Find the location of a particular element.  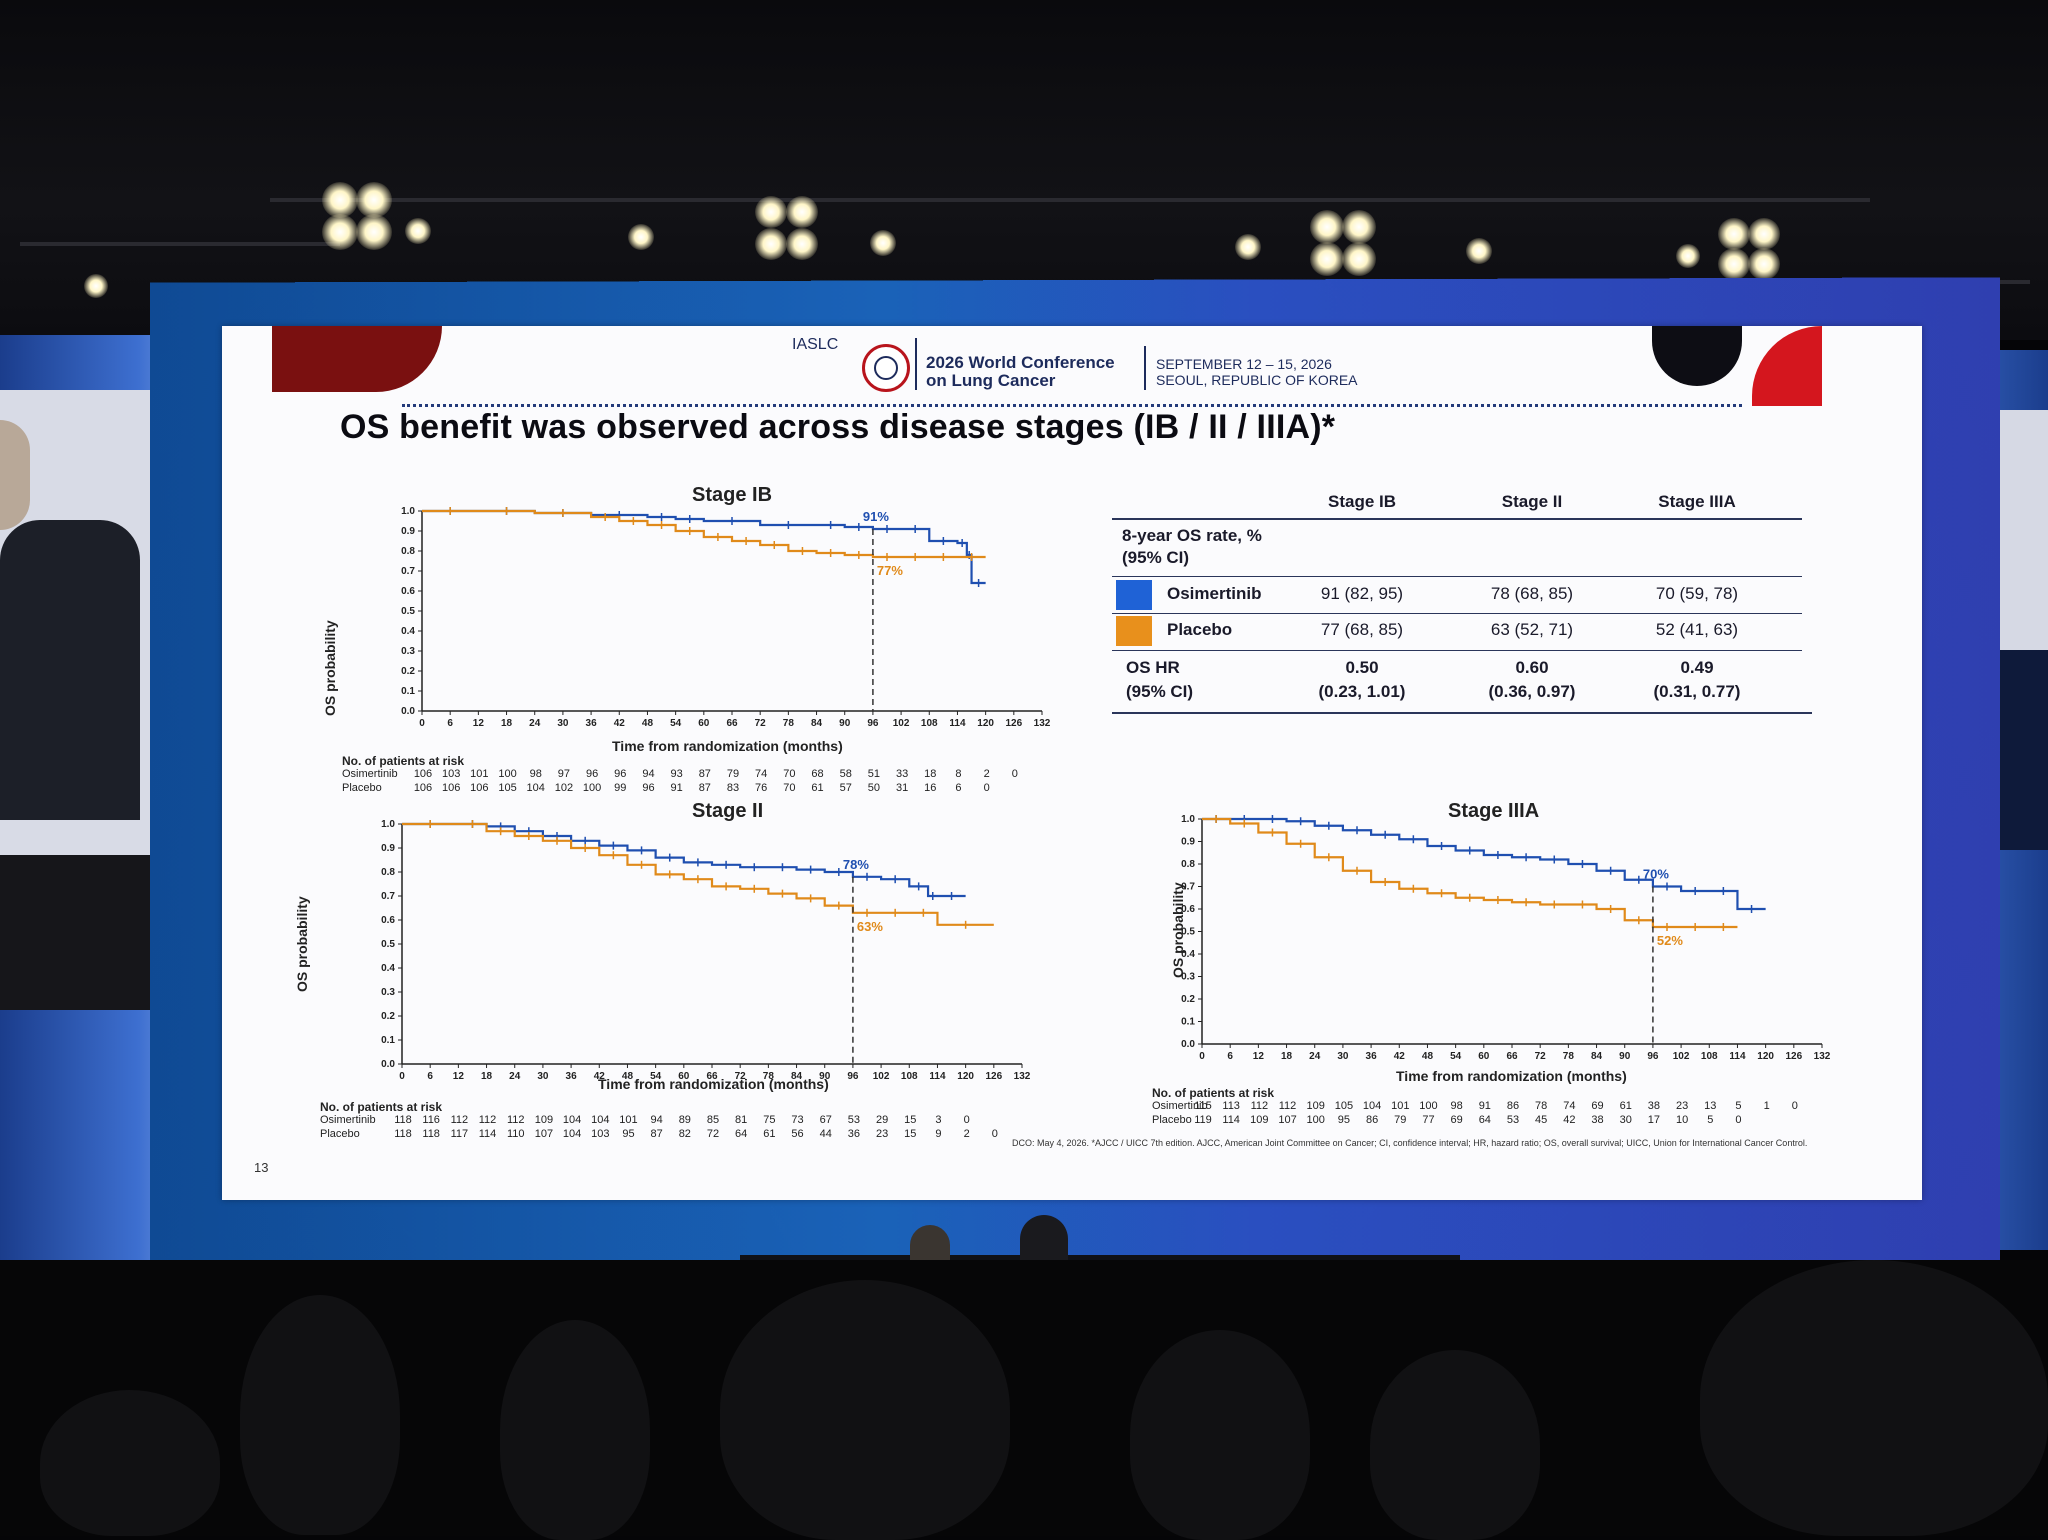

header-decor-left is located at coordinates (357, 359).